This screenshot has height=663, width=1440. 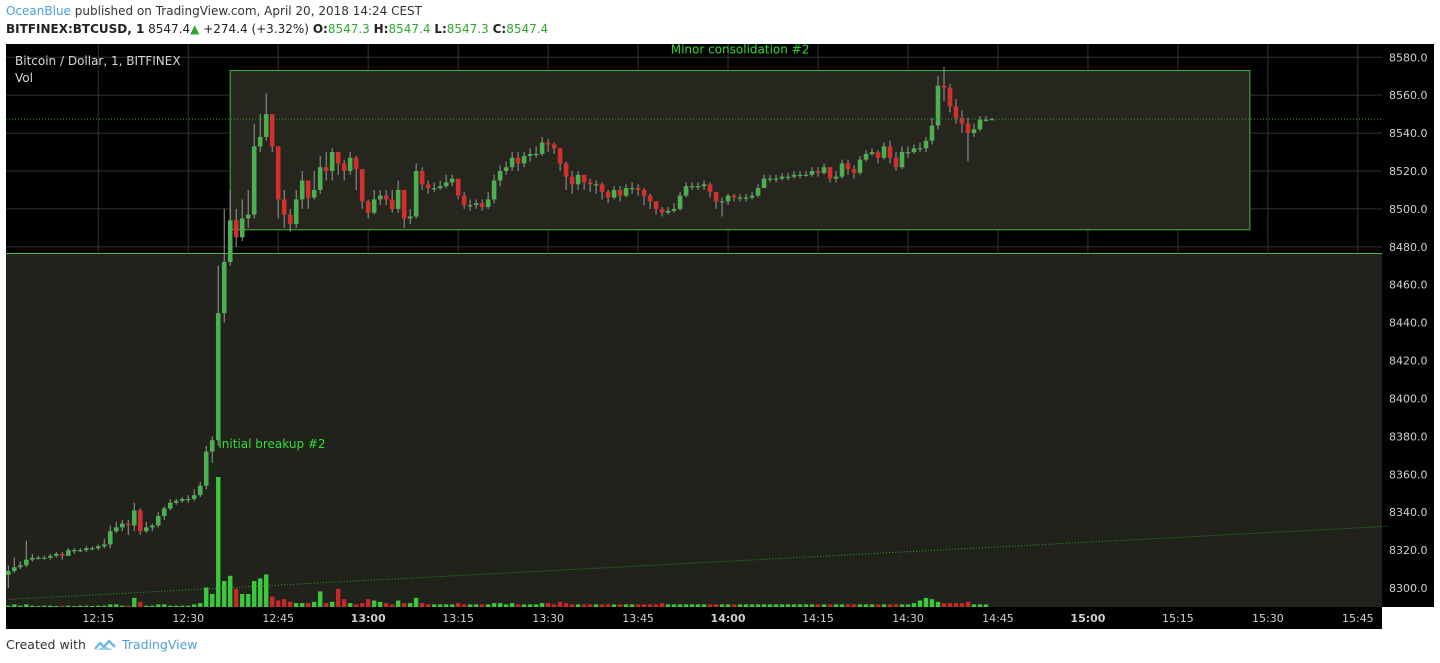 I want to click on price-tick-label: 8460.0, so click(x=1408, y=285).